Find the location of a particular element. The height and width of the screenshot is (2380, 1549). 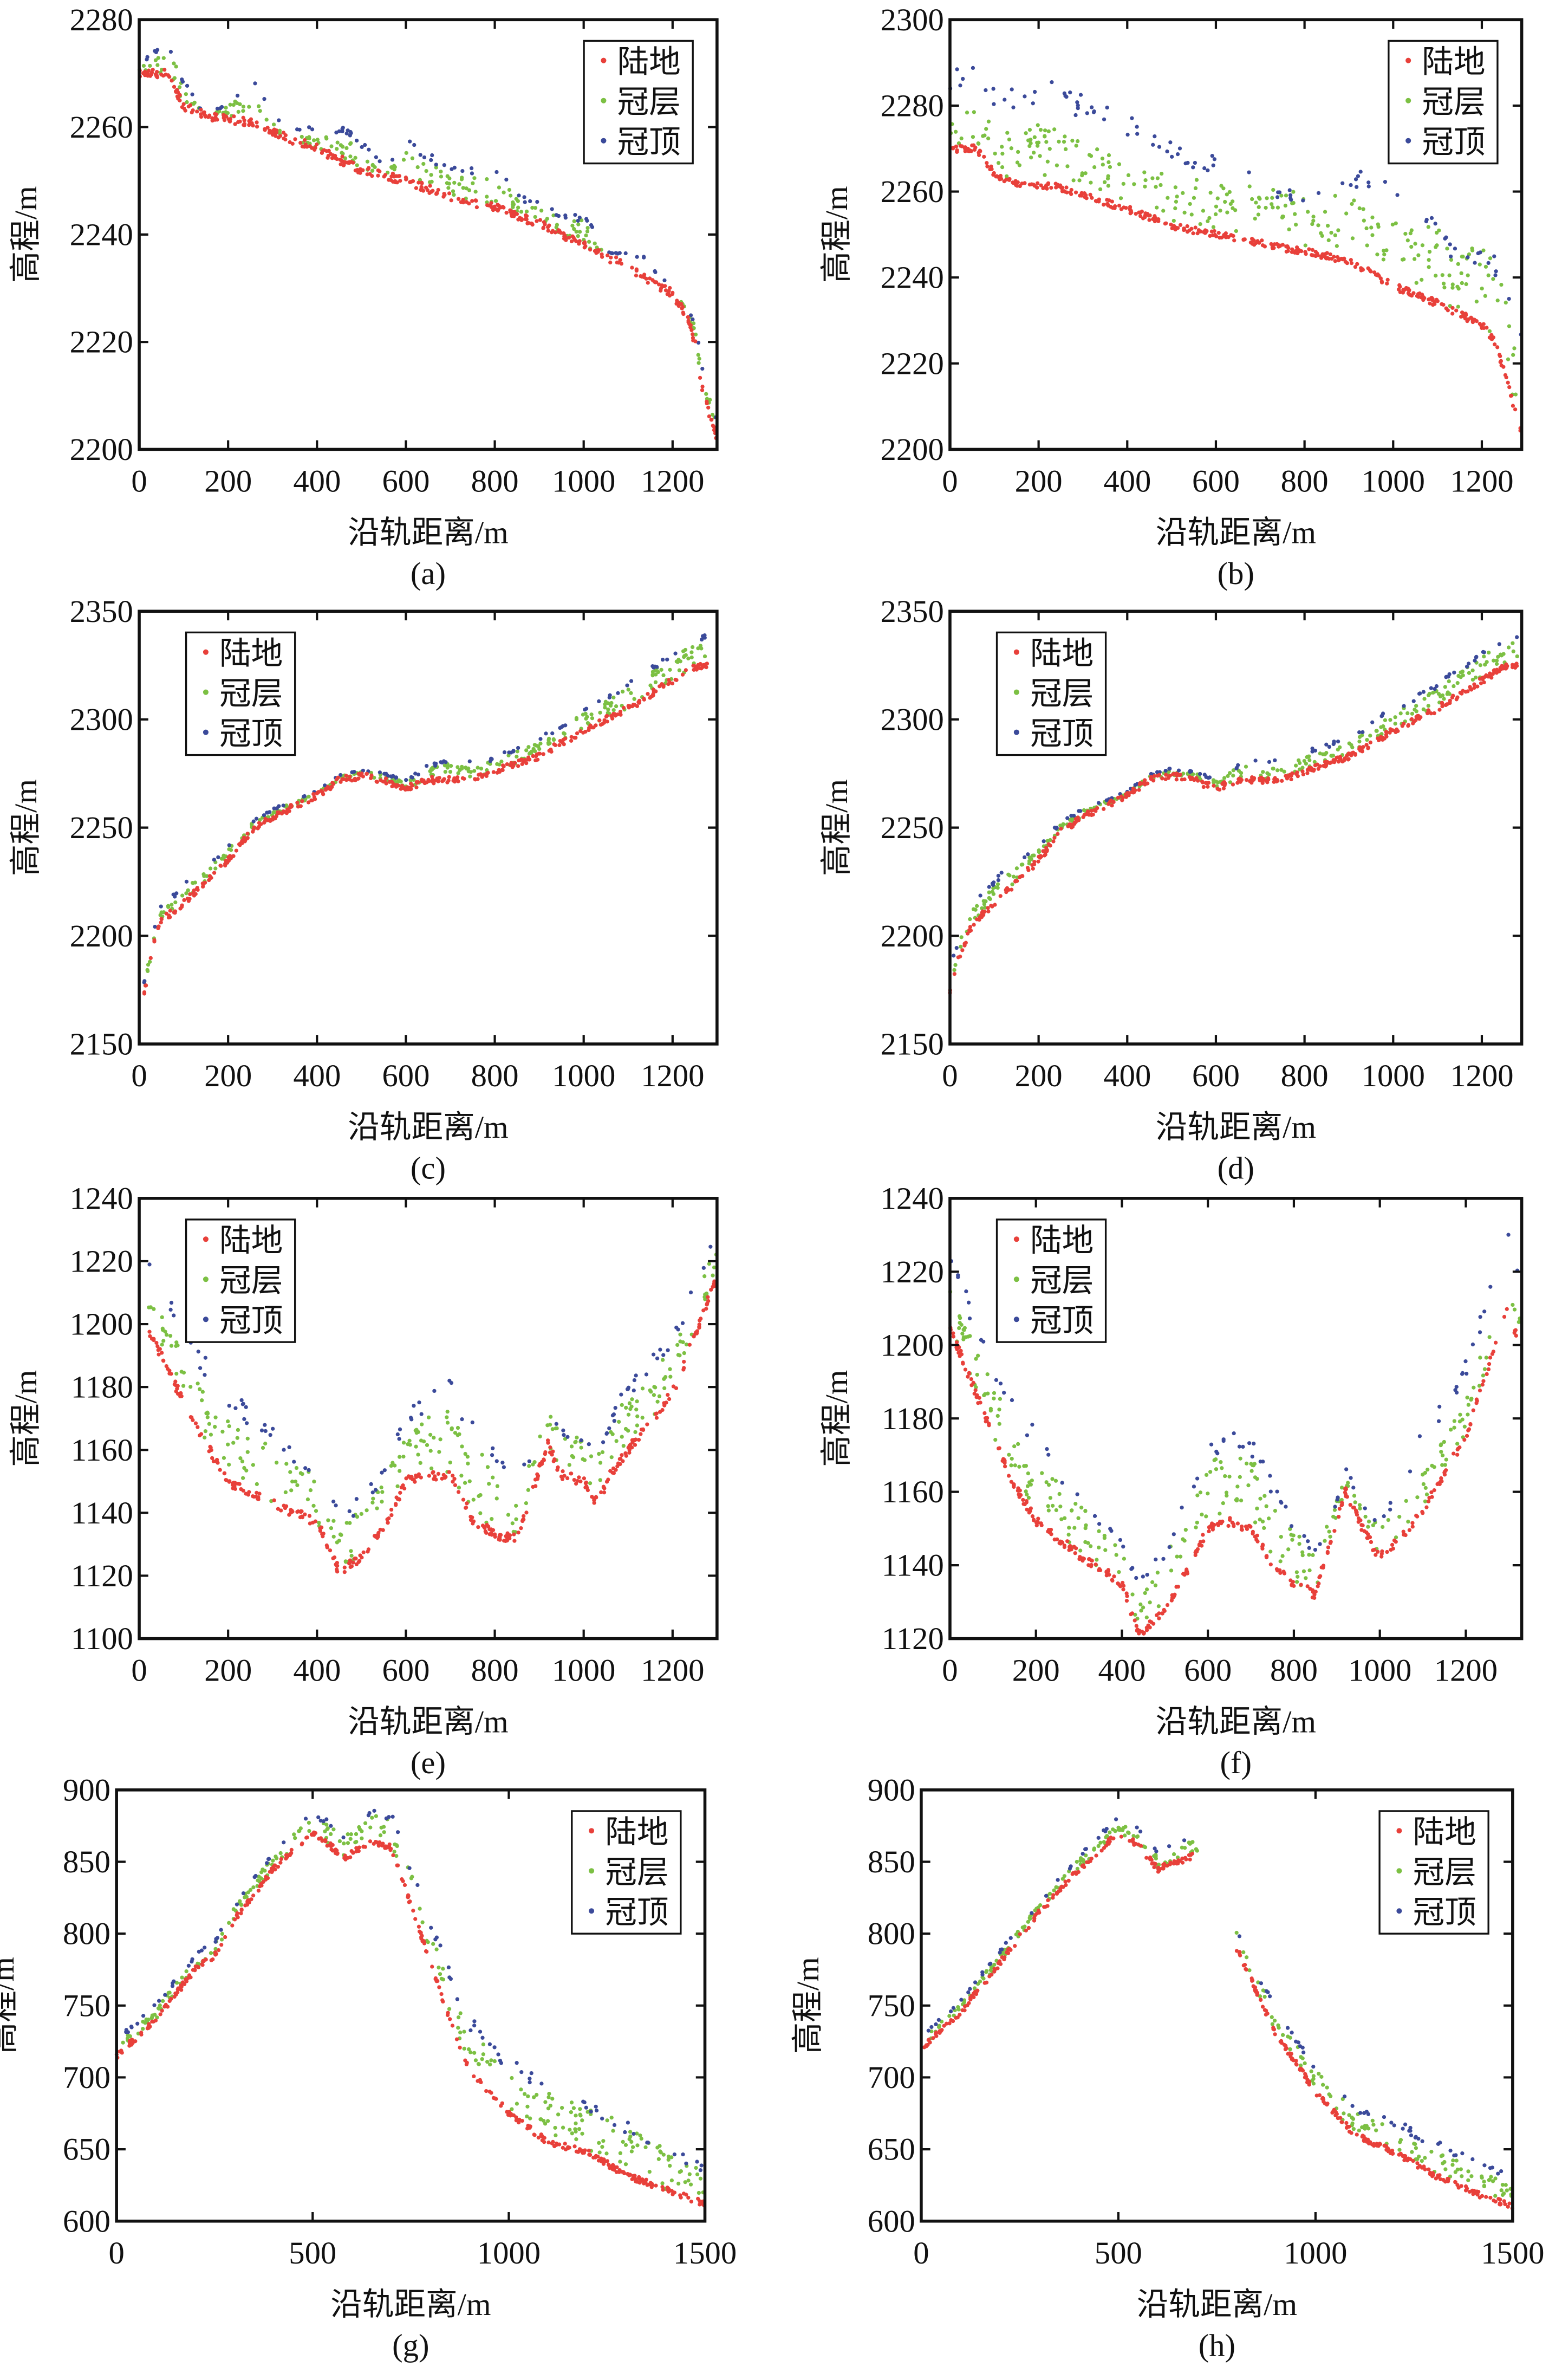

panel-label: (b) is located at coordinates (1236, 574).